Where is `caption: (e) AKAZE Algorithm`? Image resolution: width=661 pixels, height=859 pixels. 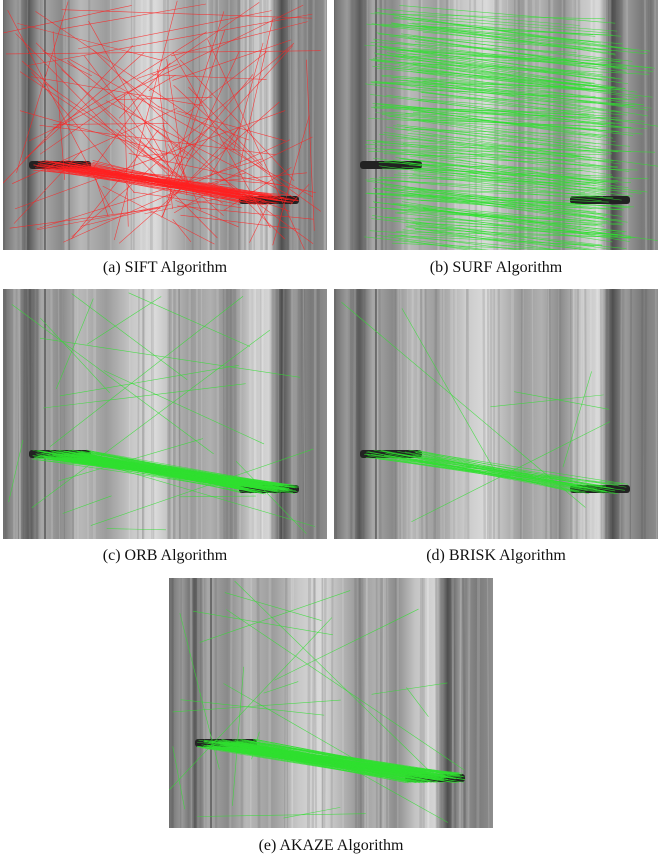 caption: (e) AKAZE Algorithm is located at coordinates (331, 845).